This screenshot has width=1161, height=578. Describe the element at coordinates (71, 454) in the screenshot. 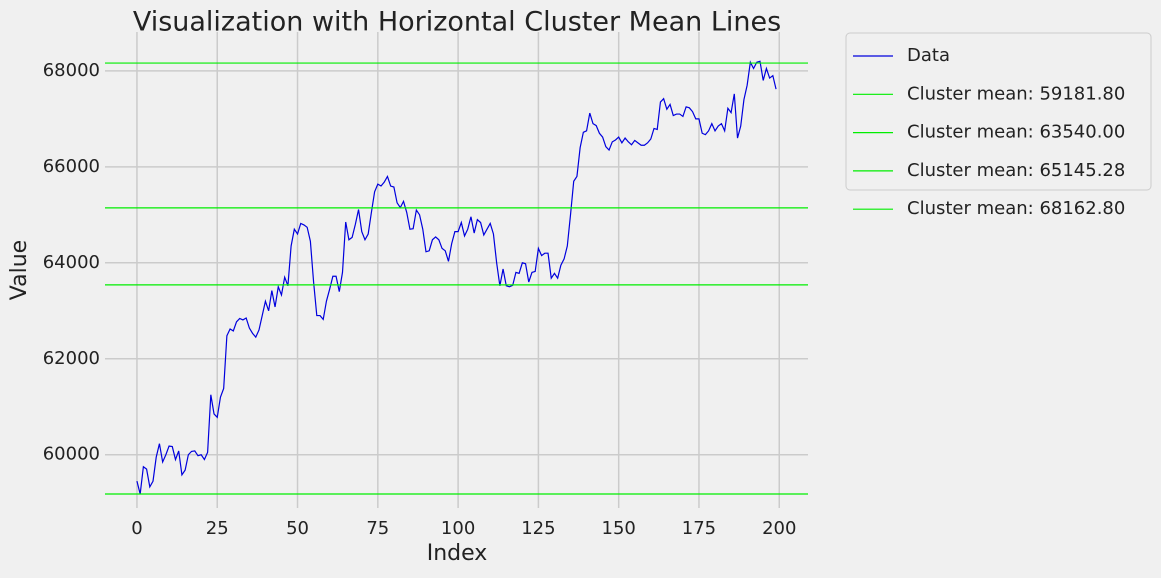

I see `y-tick-label: 60000` at that location.